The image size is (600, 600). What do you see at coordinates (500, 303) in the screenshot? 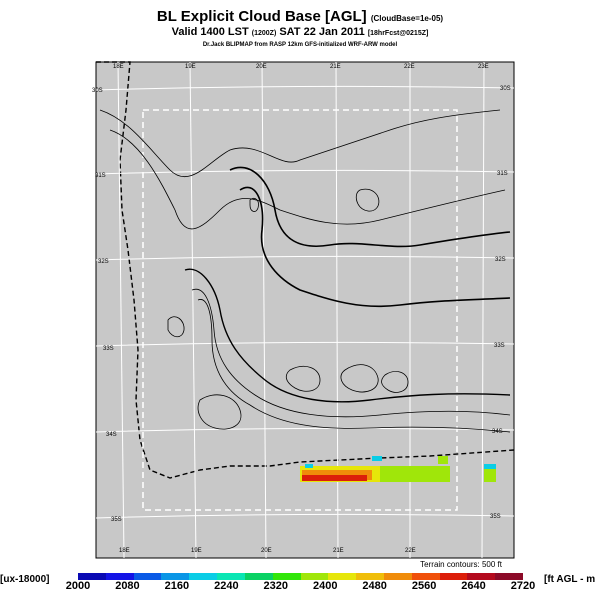
I see `lat-labels-right: 30S 31S 32S 33S 34S 35S` at bounding box center [500, 303].